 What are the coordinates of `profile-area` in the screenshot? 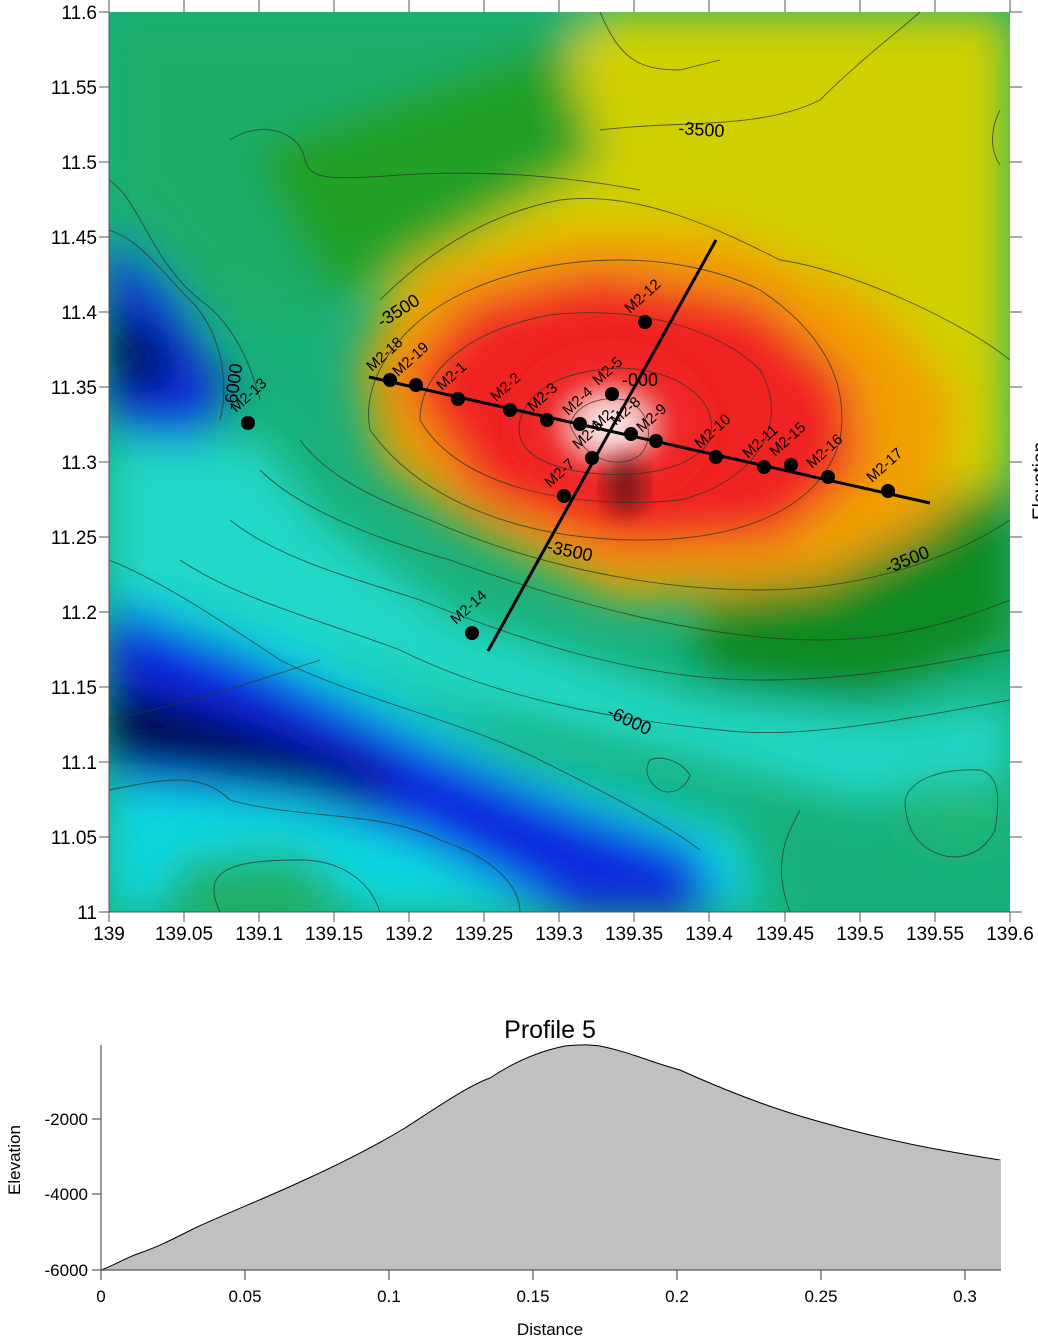 It's located at (550, 1157).